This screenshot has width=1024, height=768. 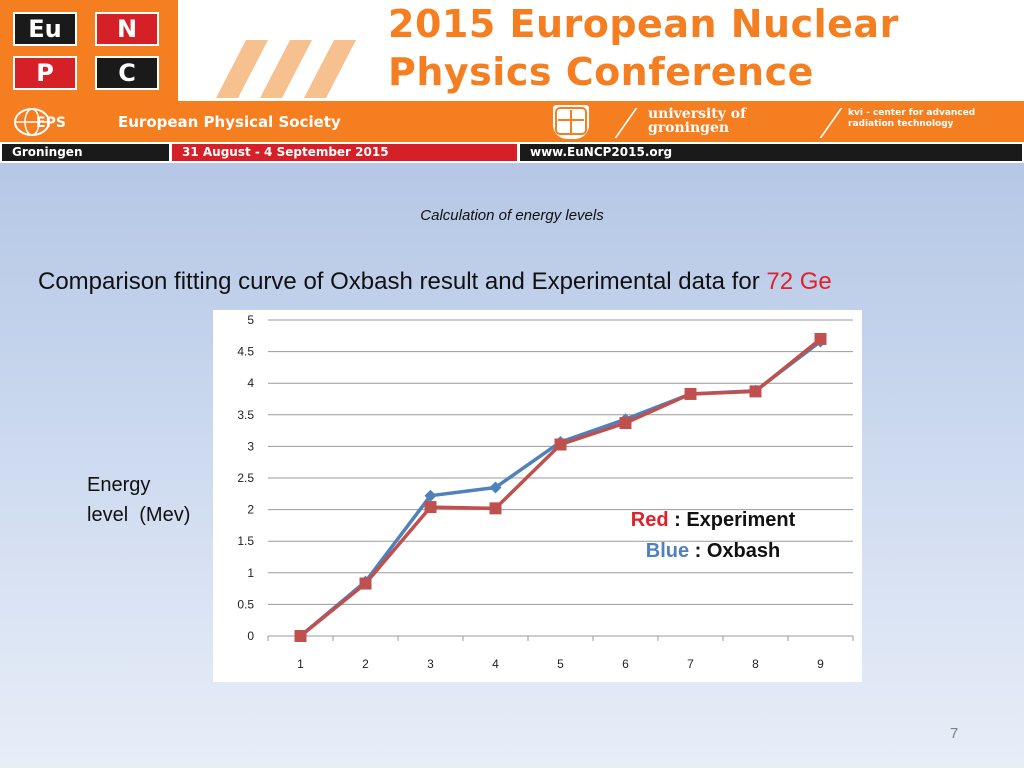 I want to click on x-tick-label: 9, so click(x=820, y=664).